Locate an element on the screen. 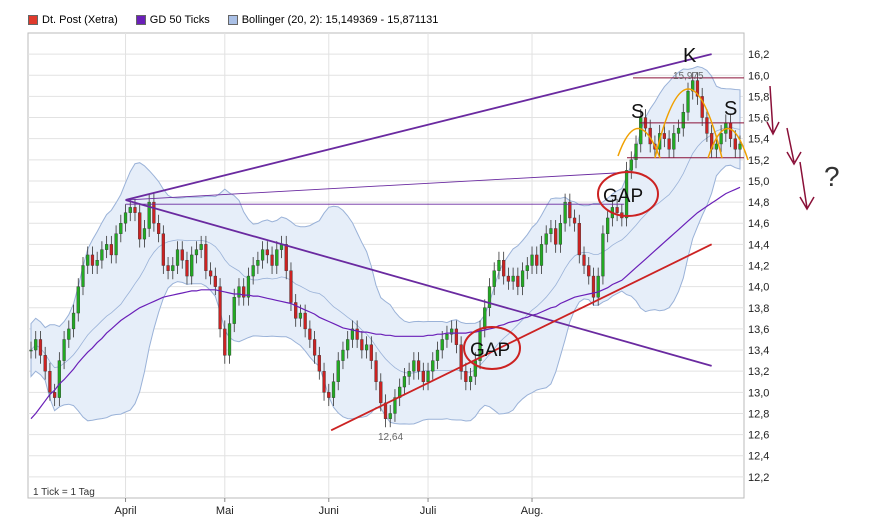  y-tick-label: 13,4 is located at coordinates (758, 351).